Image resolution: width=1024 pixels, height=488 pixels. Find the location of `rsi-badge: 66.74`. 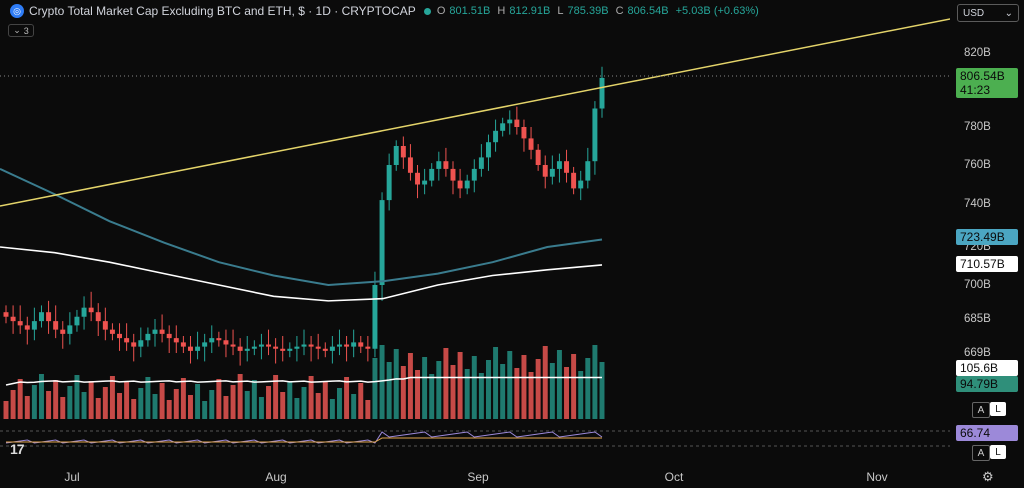

rsi-badge: 66.74 is located at coordinates (987, 433).